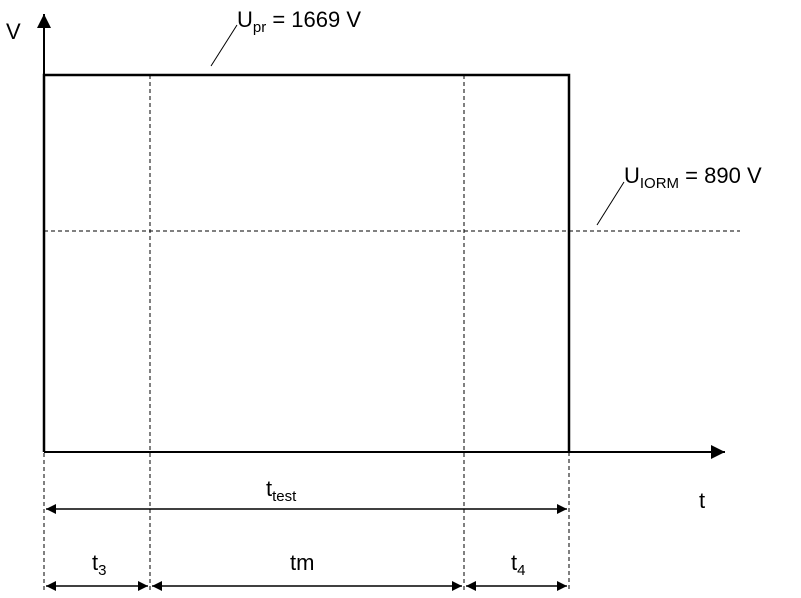 The height and width of the screenshot is (598, 801). What do you see at coordinates (702, 500) in the screenshot?
I see `x-axis-label: t` at bounding box center [702, 500].